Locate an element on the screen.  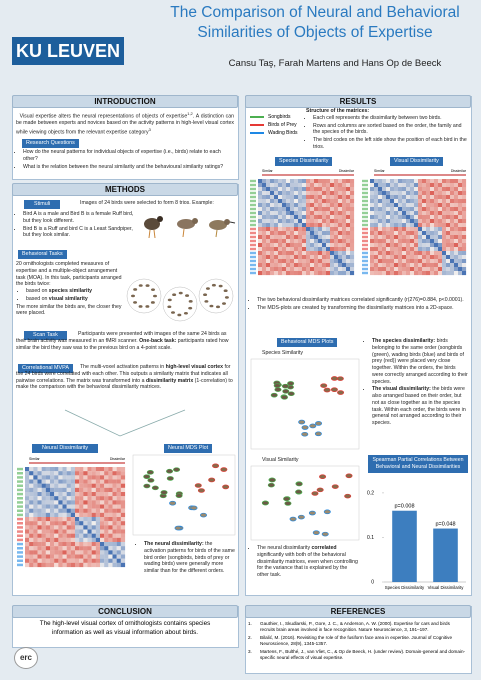
plot-frame is located at coordinates (305, 503).